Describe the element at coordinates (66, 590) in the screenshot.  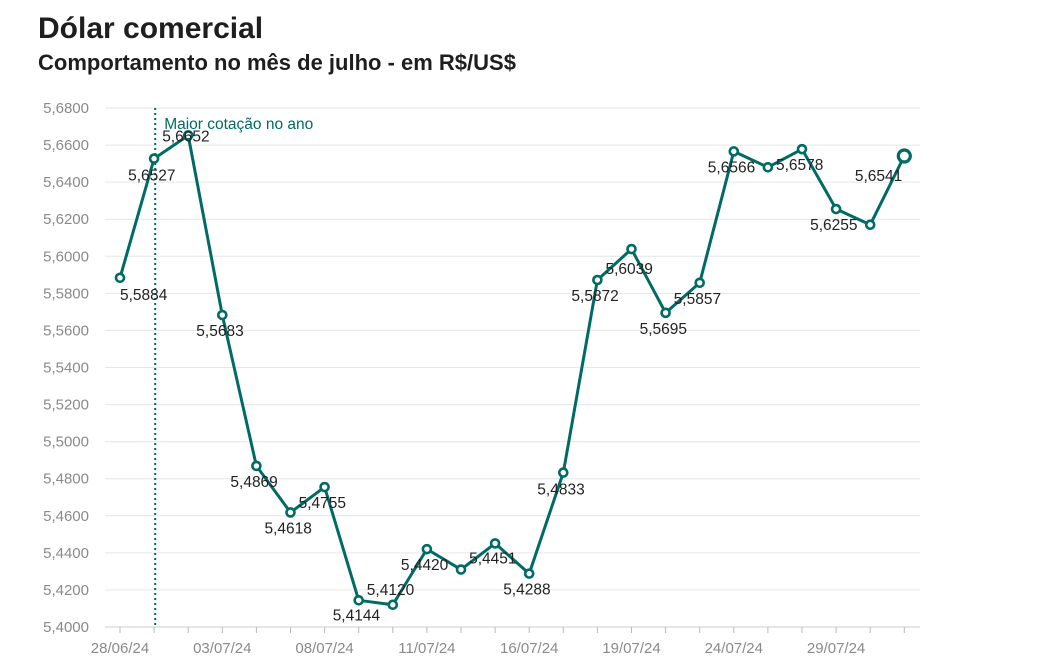
I see `y-tick-label: 5,4200` at that location.